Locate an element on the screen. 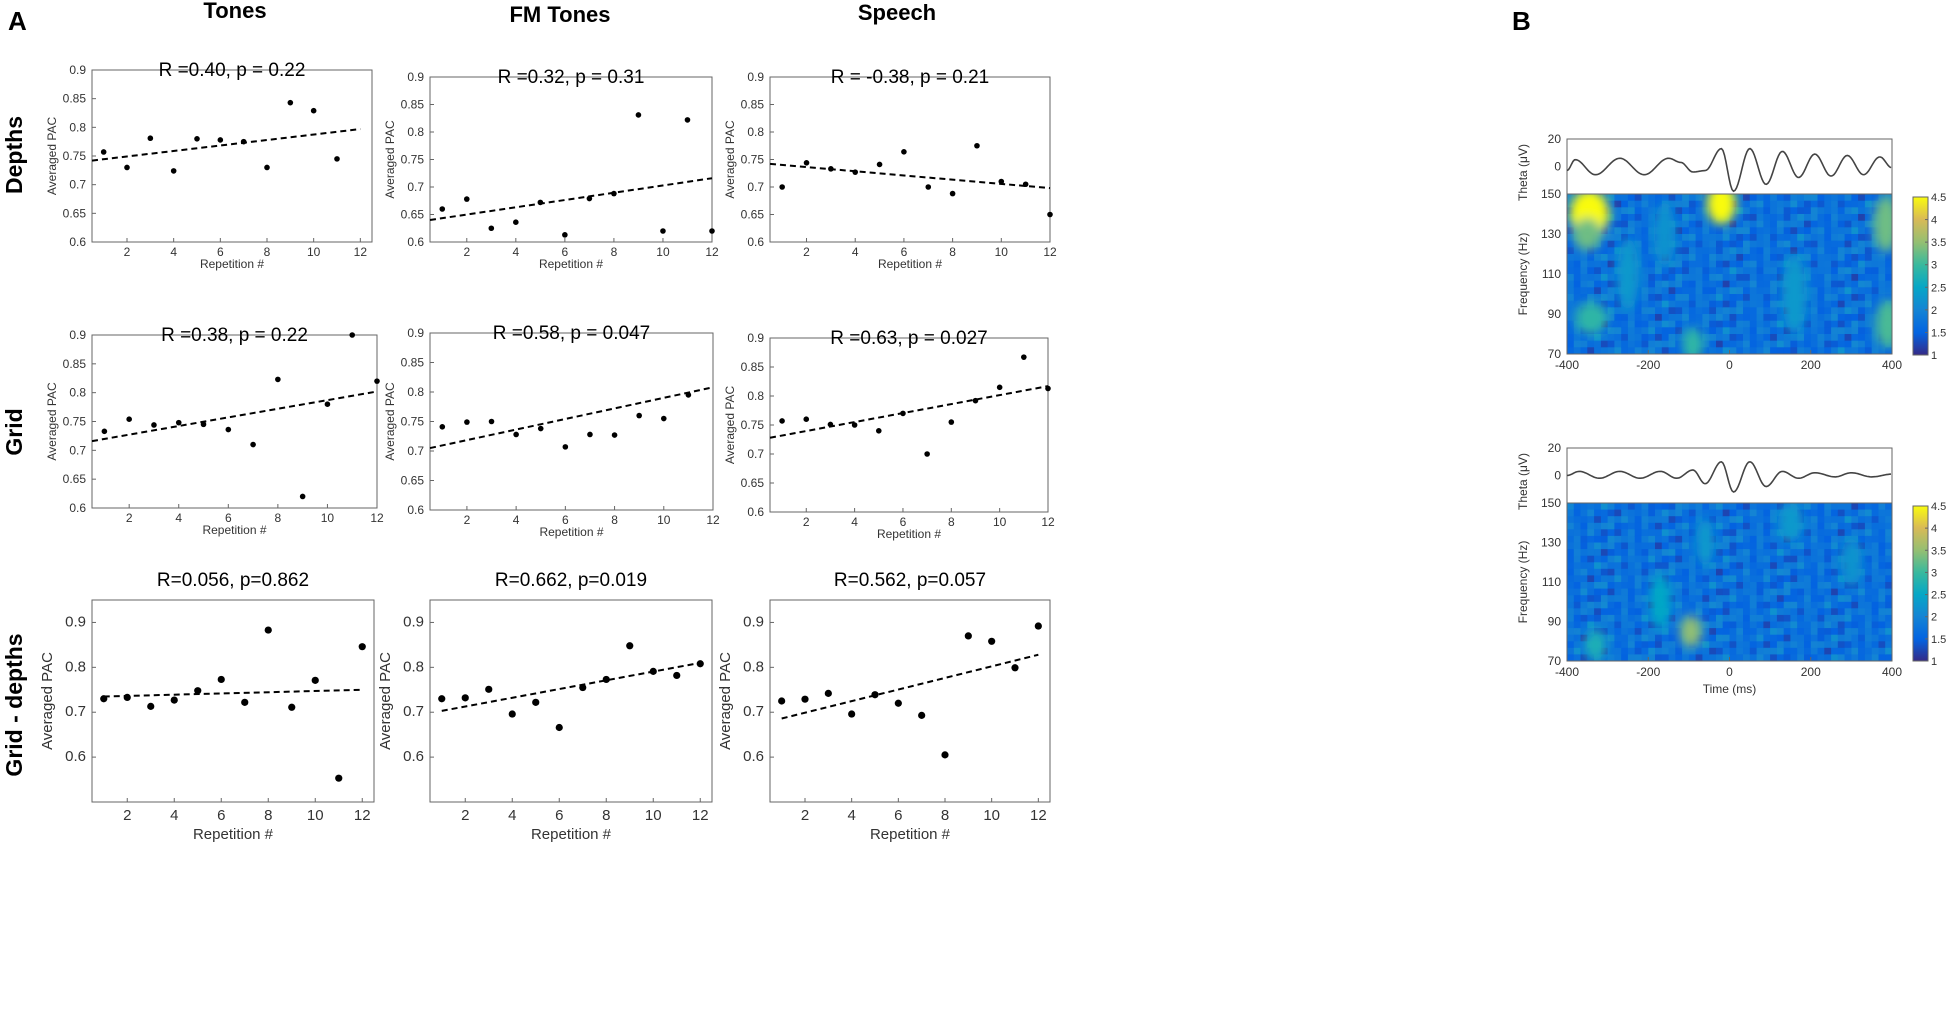 This screenshot has width=1950, height=1018. y-tick-label: 0.8 is located at coordinates (755, 132).